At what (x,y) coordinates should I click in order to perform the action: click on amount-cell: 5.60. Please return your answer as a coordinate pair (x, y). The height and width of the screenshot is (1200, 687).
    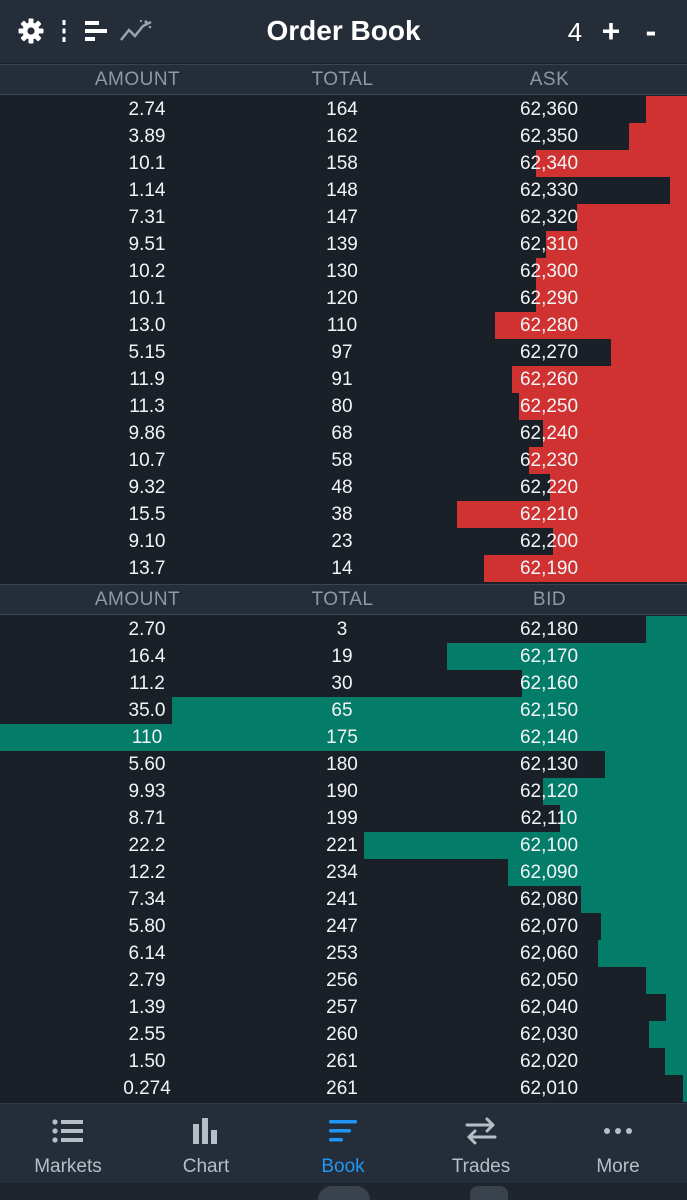
    Looking at the image, I should click on (147, 764).